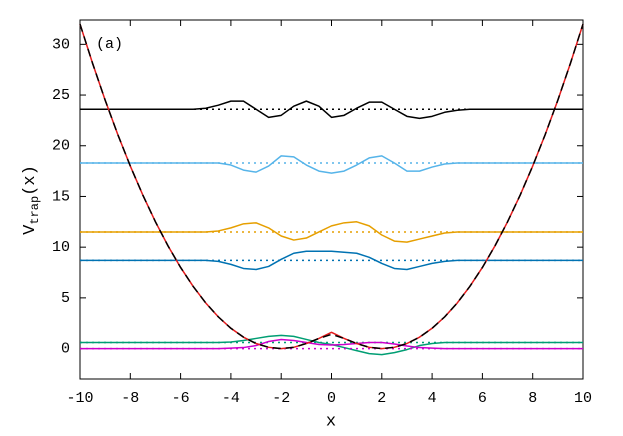 The height and width of the screenshot is (436, 623). Describe the element at coordinates (65, 349) in the screenshot. I see `y-tick-label: 0` at that location.